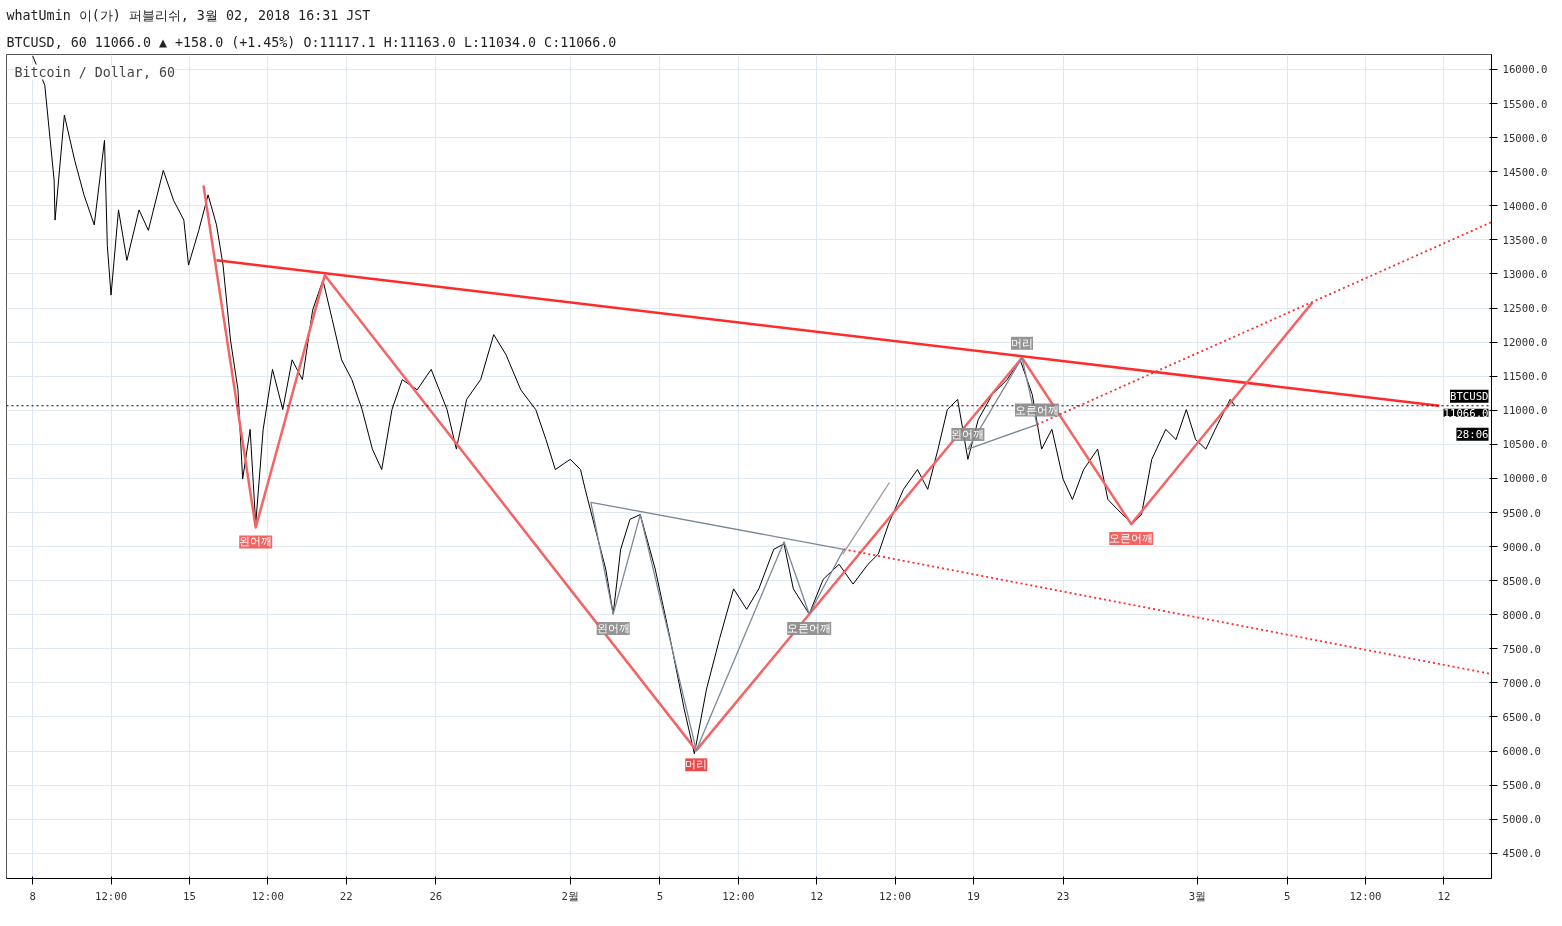 The width and height of the screenshot is (1562, 926). Describe the element at coordinates (1525, 206) in the screenshot. I see `y-tick-label: 14000.0` at that location.